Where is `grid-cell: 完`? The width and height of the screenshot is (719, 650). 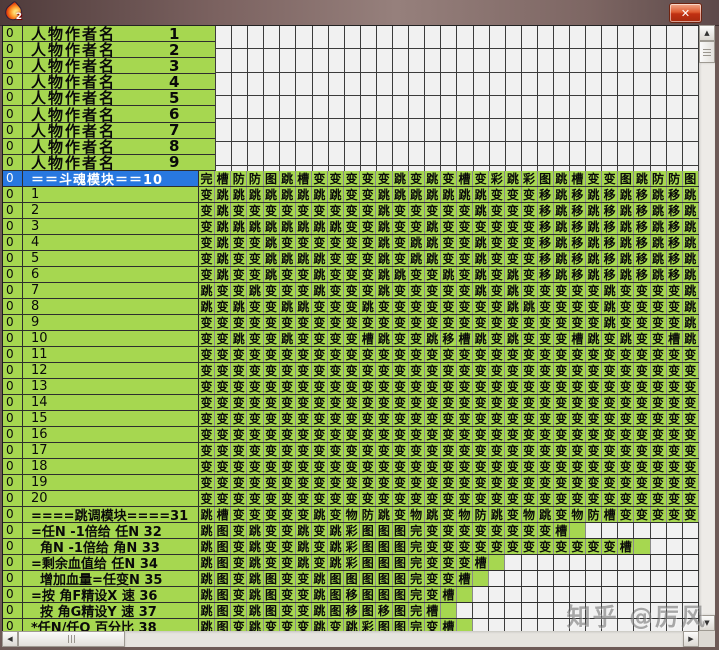 grid-cell: 完 is located at coordinates (416, 530).